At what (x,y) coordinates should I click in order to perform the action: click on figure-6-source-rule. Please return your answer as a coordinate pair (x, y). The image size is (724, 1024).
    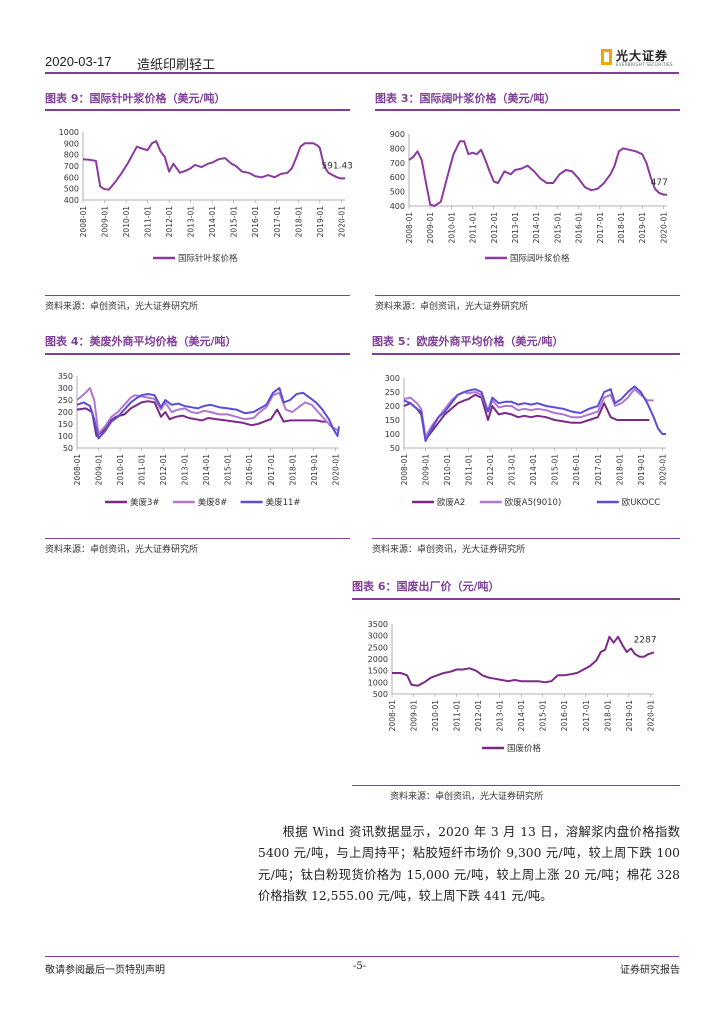
    Looking at the image, I should click on (516, 785).